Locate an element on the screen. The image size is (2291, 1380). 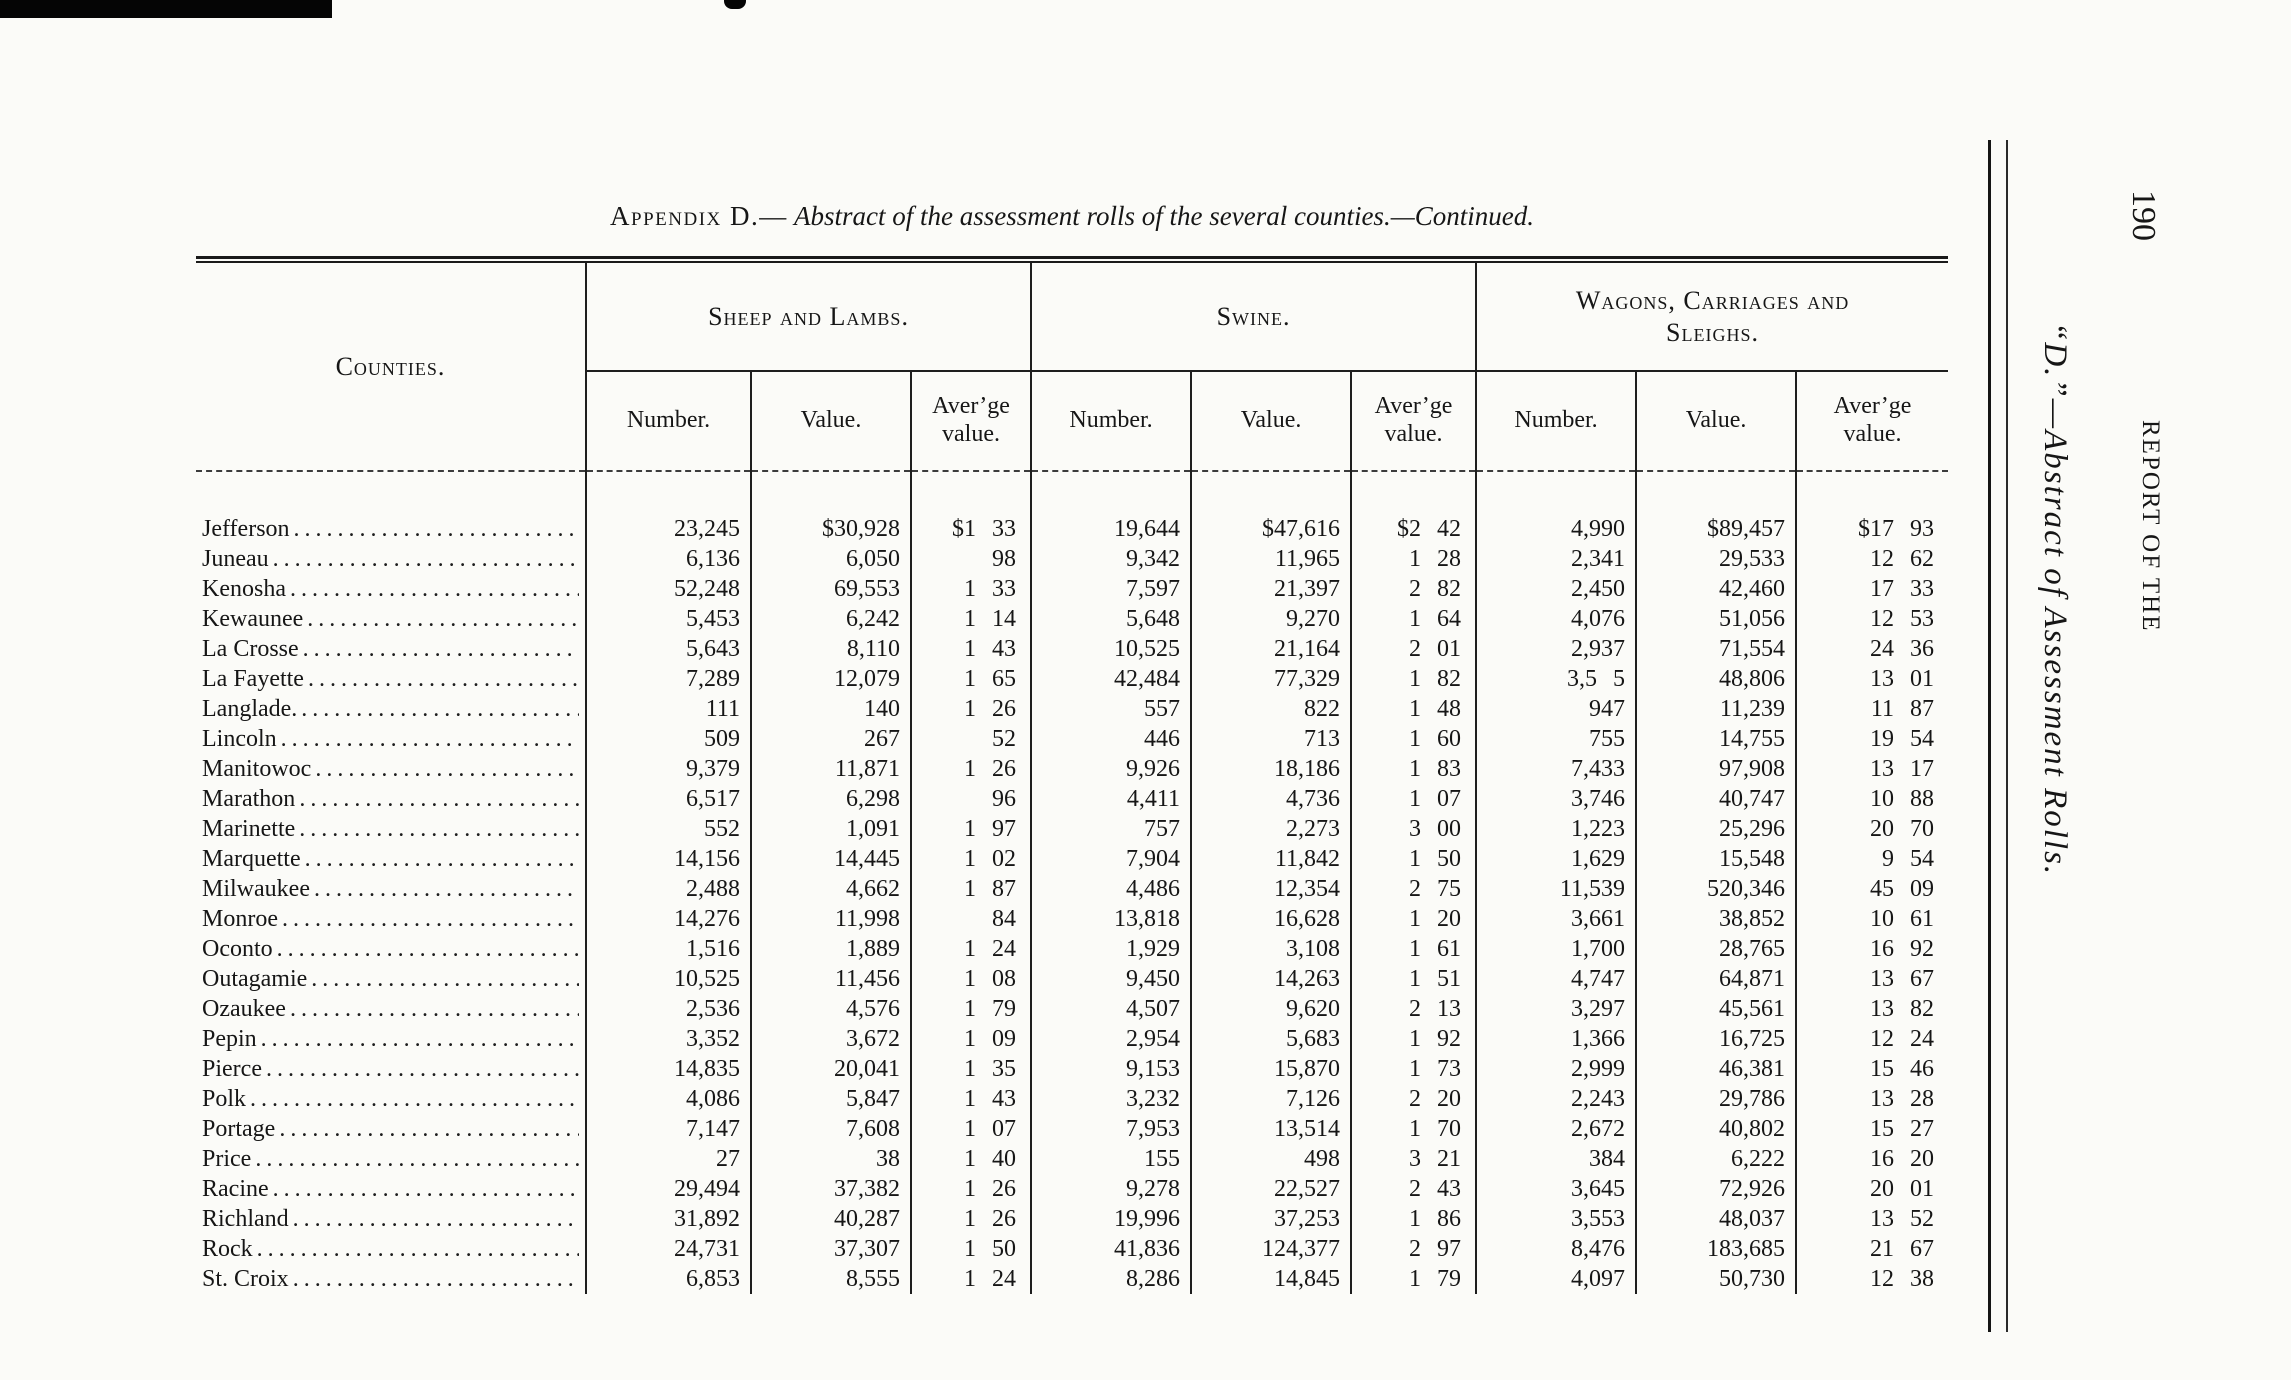
value-cell: $89,457 is located at coordinates (1716, 507).